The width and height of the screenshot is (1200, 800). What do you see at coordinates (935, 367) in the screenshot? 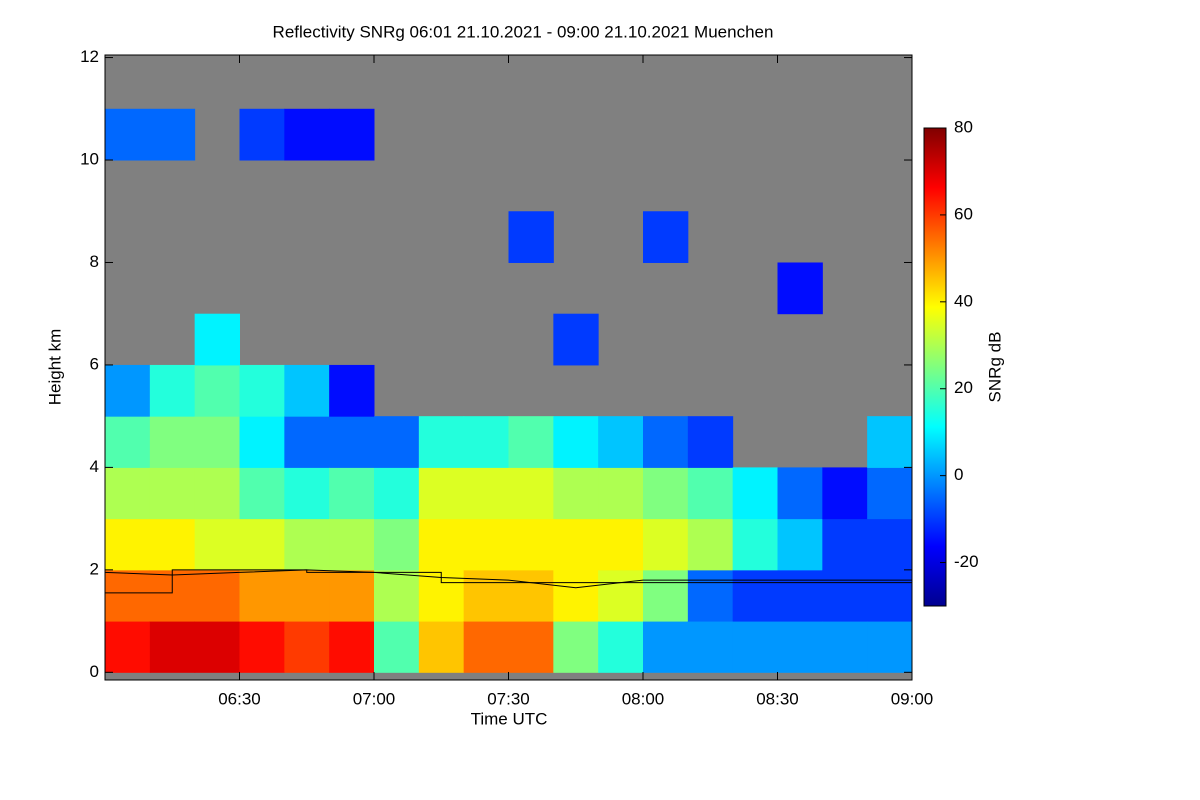
I see `colorbar` at bounding box center [935, 367].